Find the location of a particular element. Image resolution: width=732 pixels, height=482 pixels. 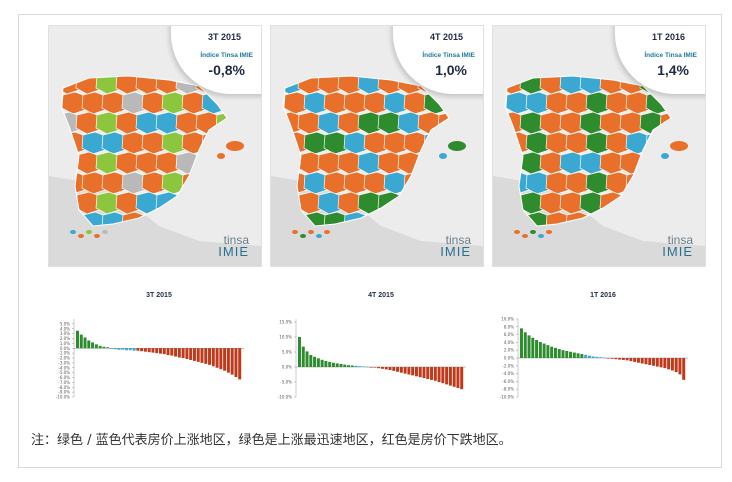

value-callout-1: 3T 2015 Índice Tinsa IMIE -0,8% is located at coordinates (215, 60).